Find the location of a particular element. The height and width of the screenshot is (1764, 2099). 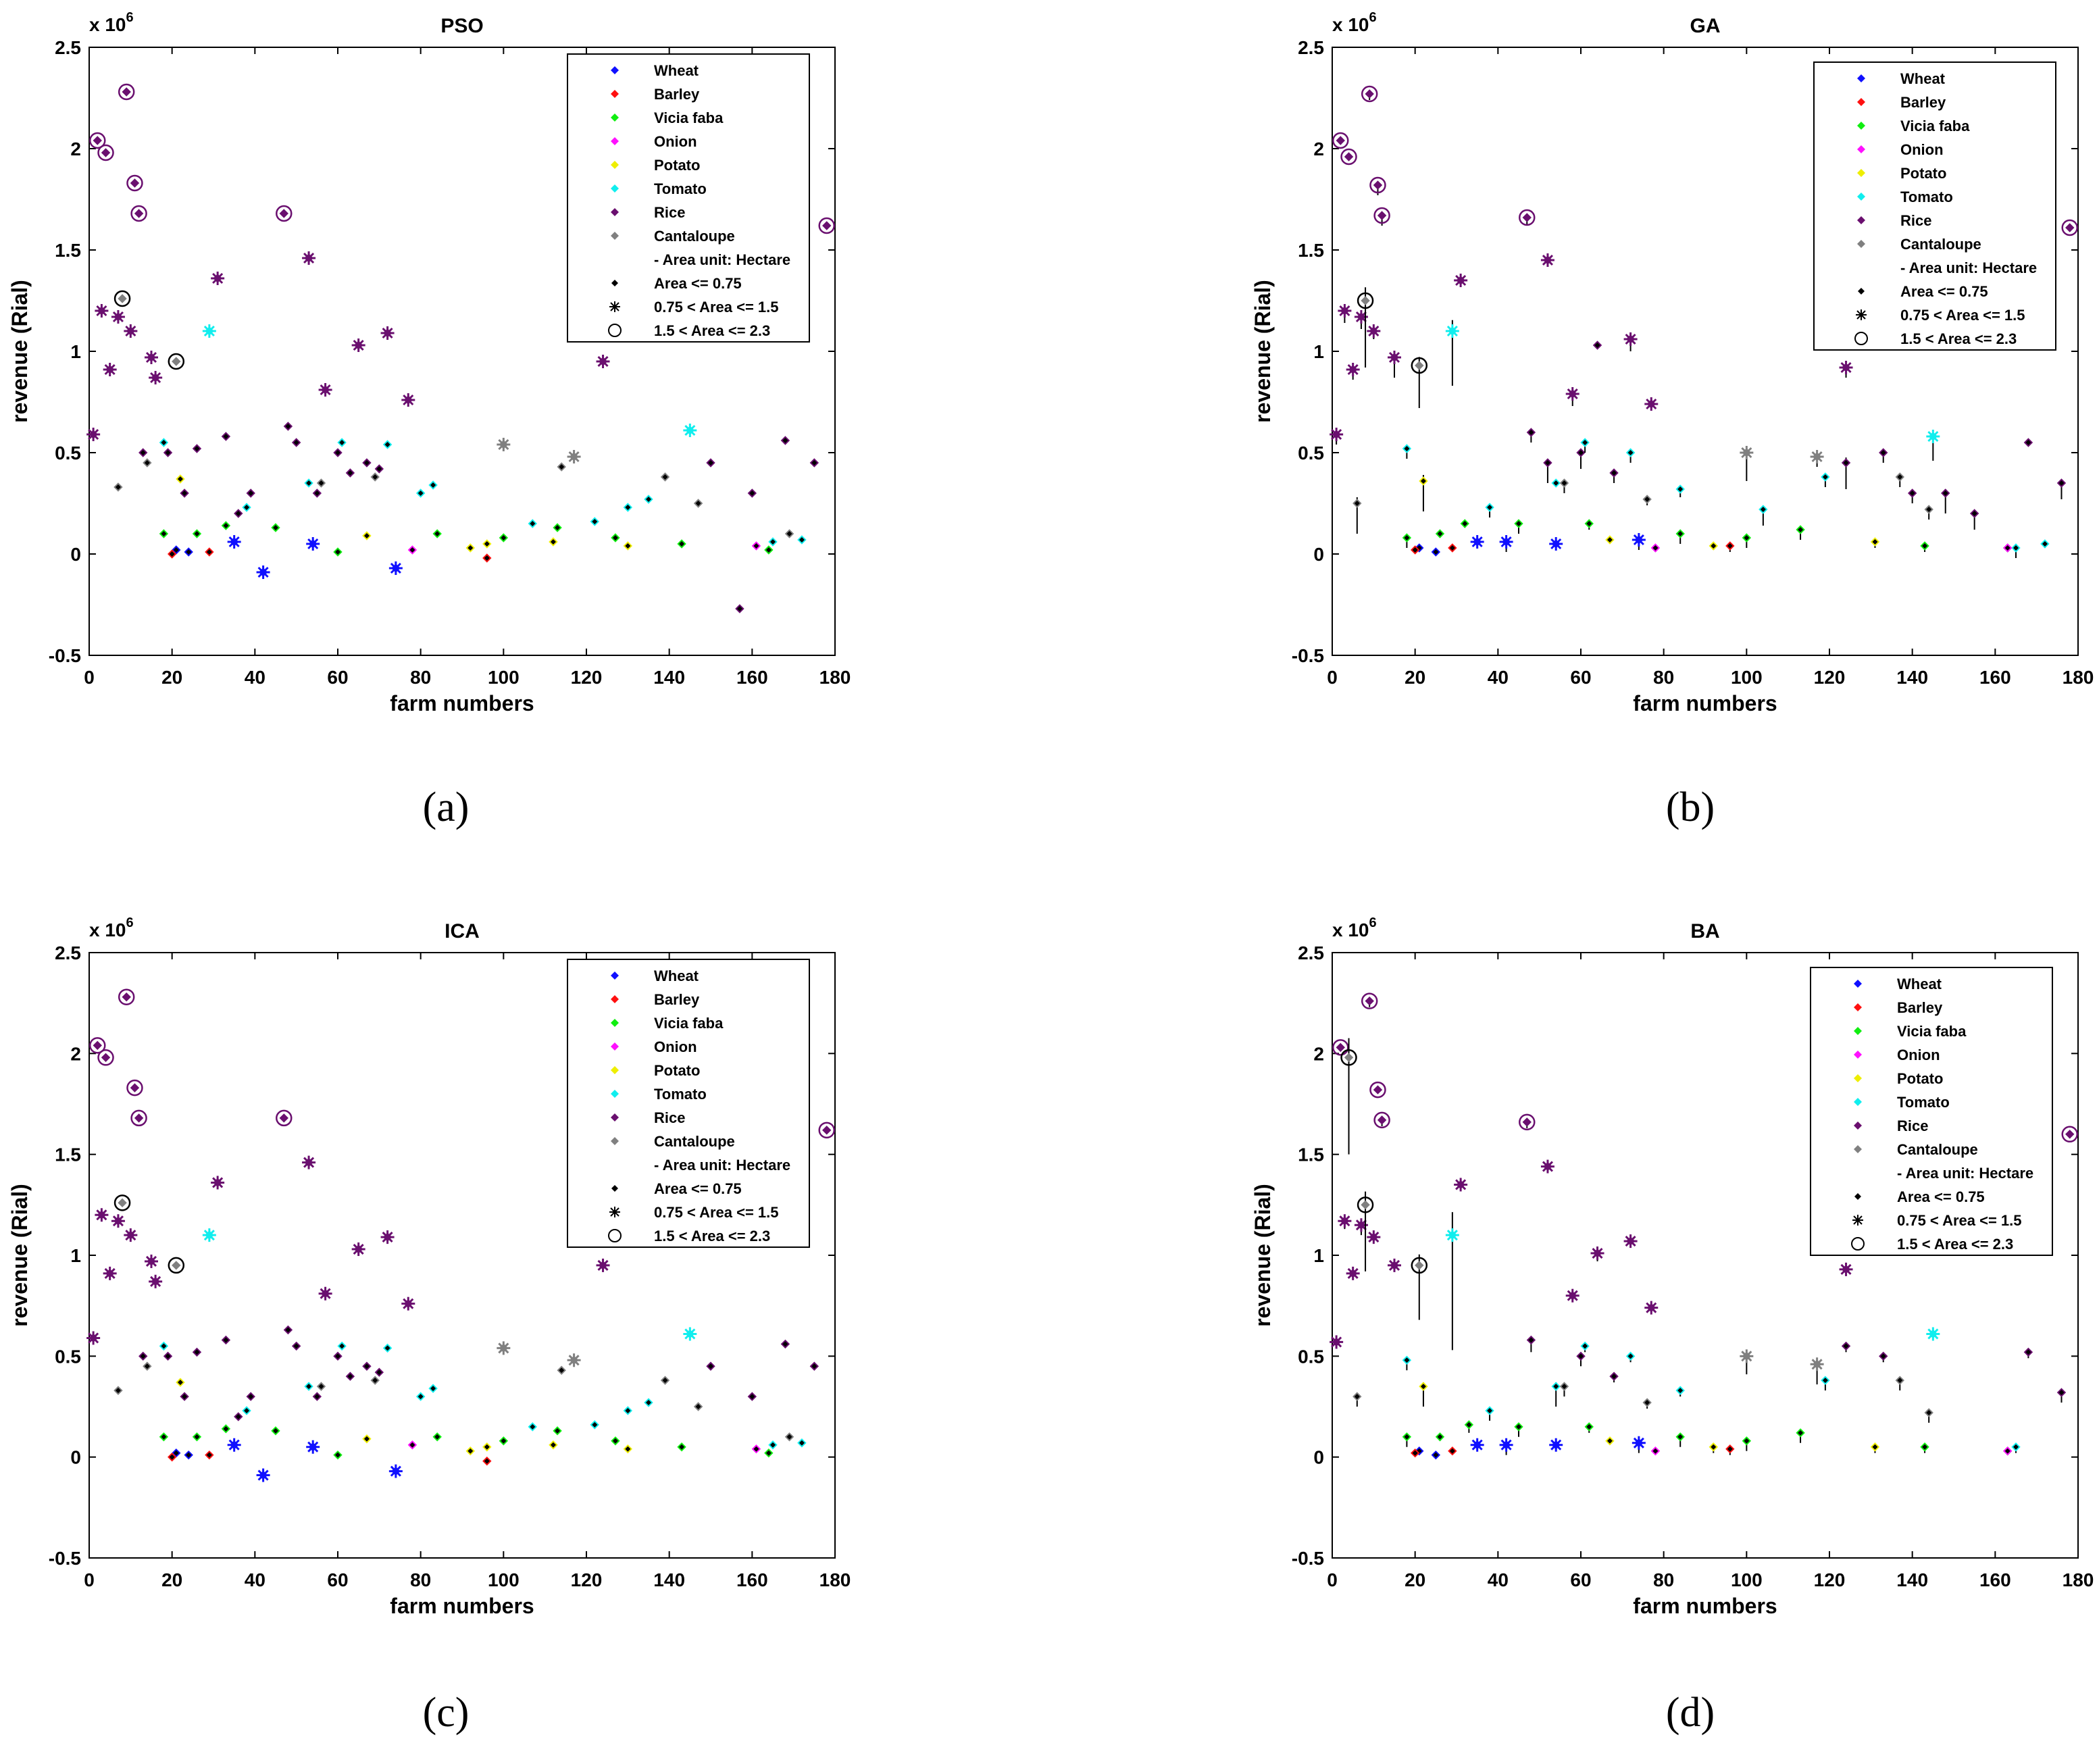

legend-label: Barley is located at coordinates (677, 94).